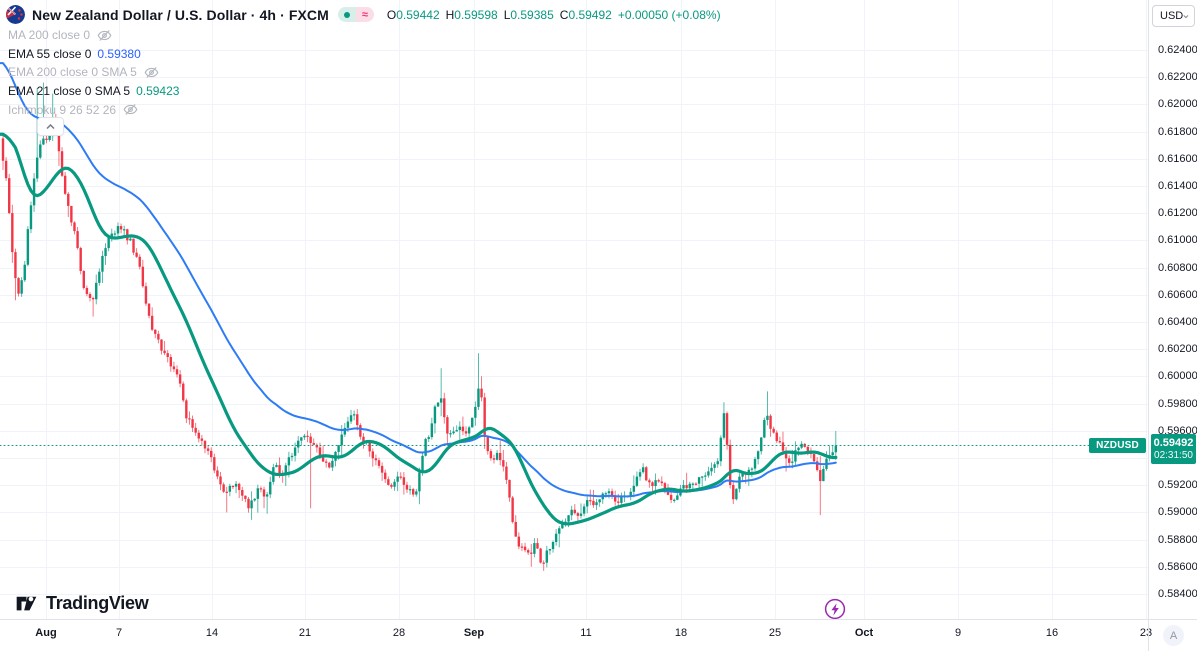  I want to click on legend-row-ma200: MA 200 close 0, so click(93, 35).